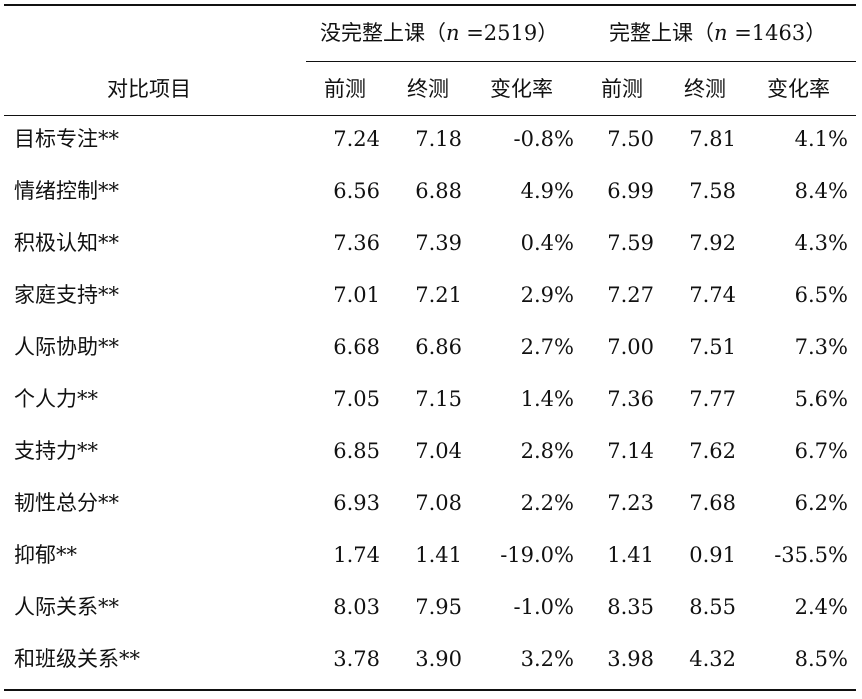 The height and width of the screenshot is (699, 862). Describe the element at coordinates (821, 243) in the screenshot. I see `table-cell: 4.3%` at that location.